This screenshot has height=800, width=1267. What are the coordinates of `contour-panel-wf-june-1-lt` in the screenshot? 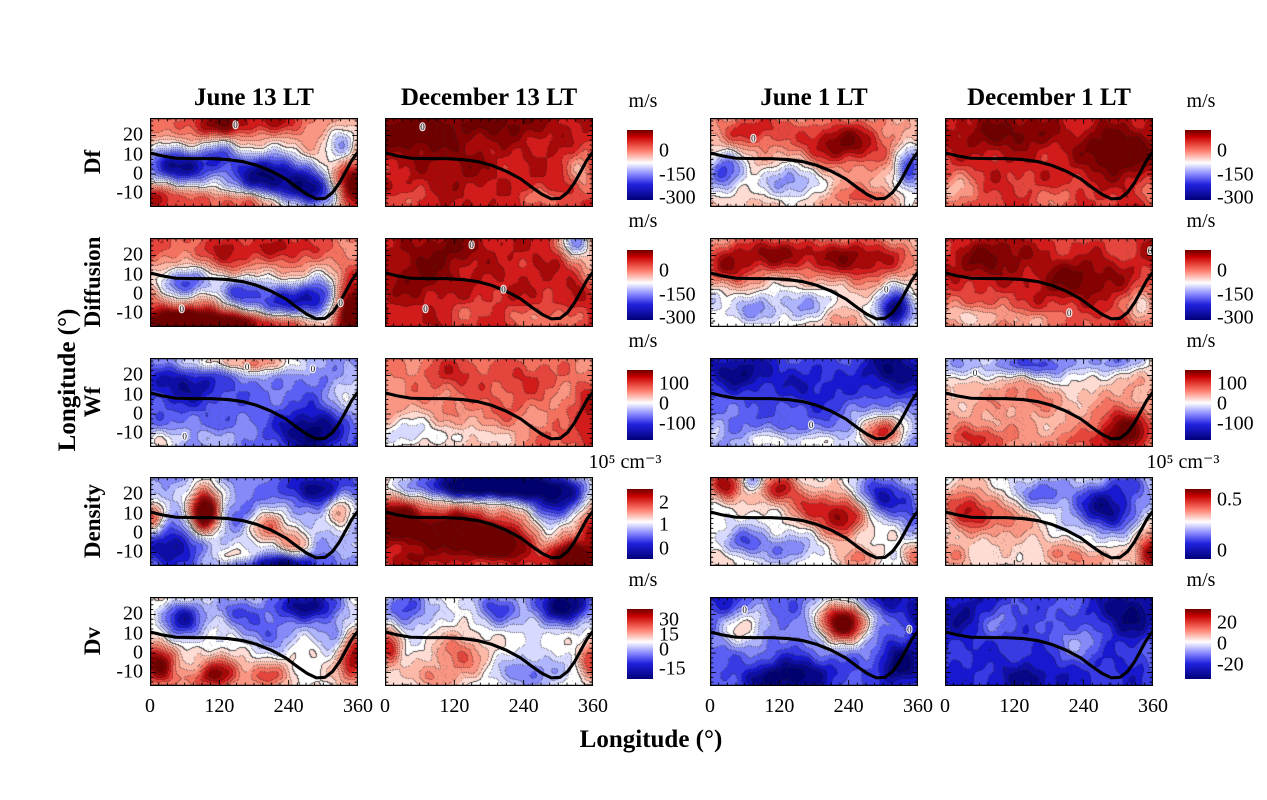 It's located at (814, 402).